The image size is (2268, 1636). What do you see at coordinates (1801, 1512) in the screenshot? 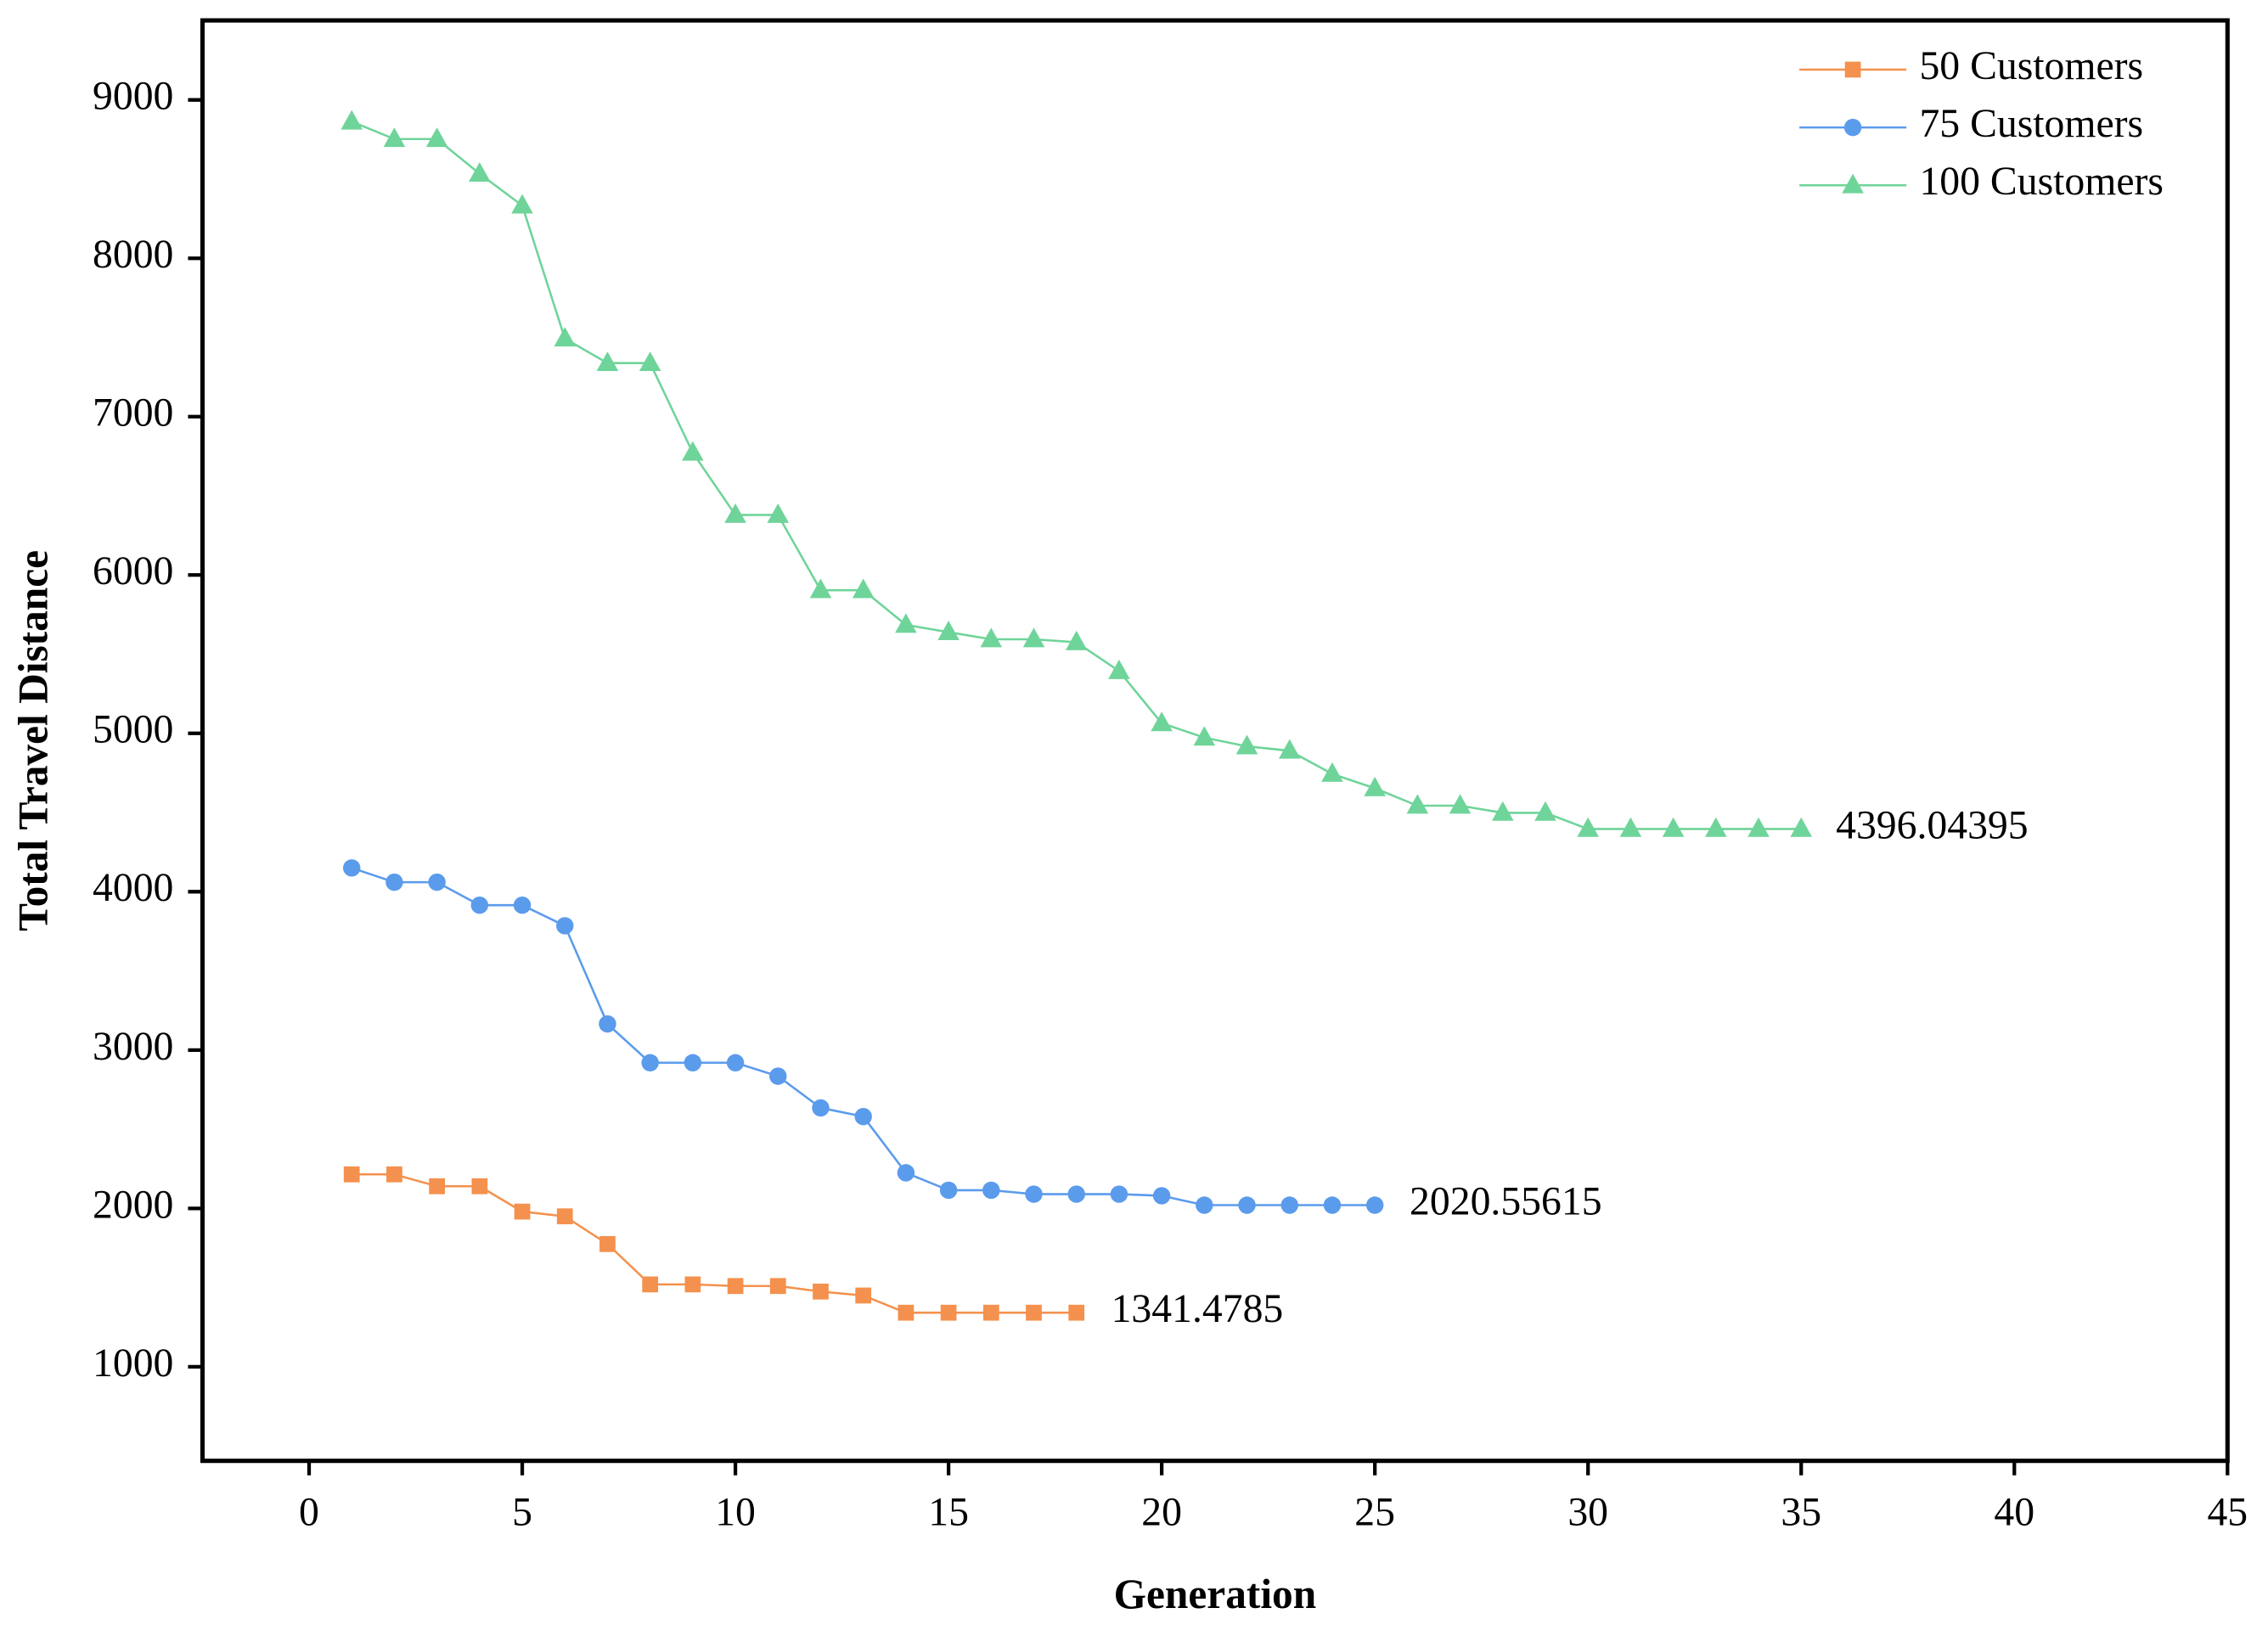
I see `x-tick-label: 35` at bounding box center [1801, 1512].